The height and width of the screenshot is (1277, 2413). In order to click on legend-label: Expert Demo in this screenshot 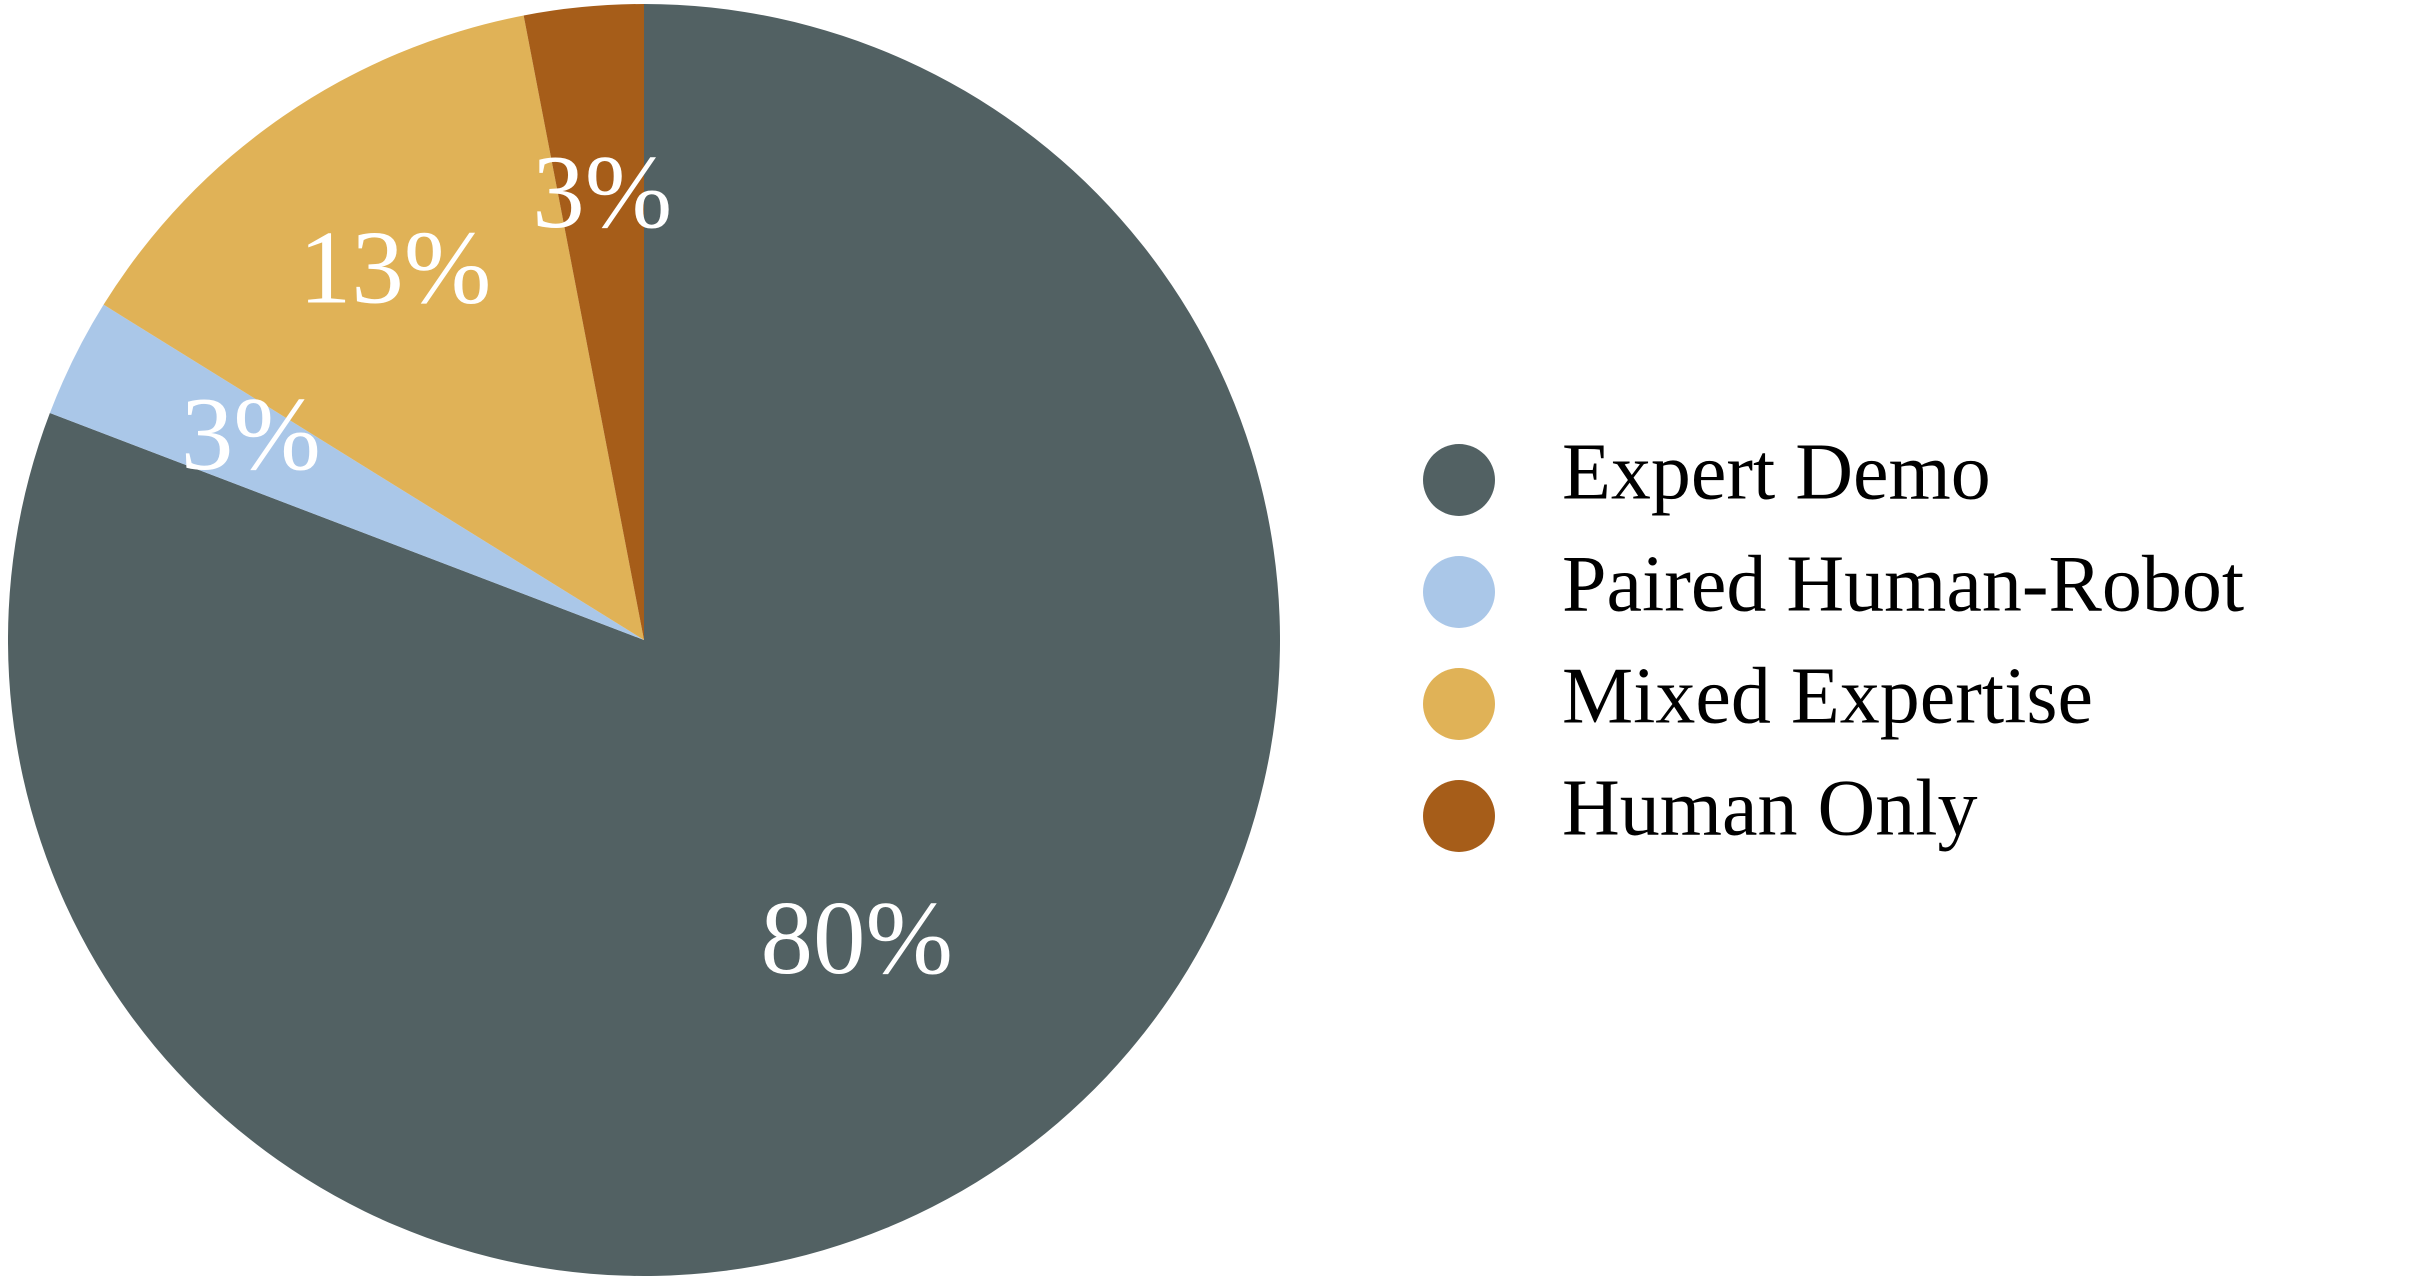, I will do `click(1776, 472)`.